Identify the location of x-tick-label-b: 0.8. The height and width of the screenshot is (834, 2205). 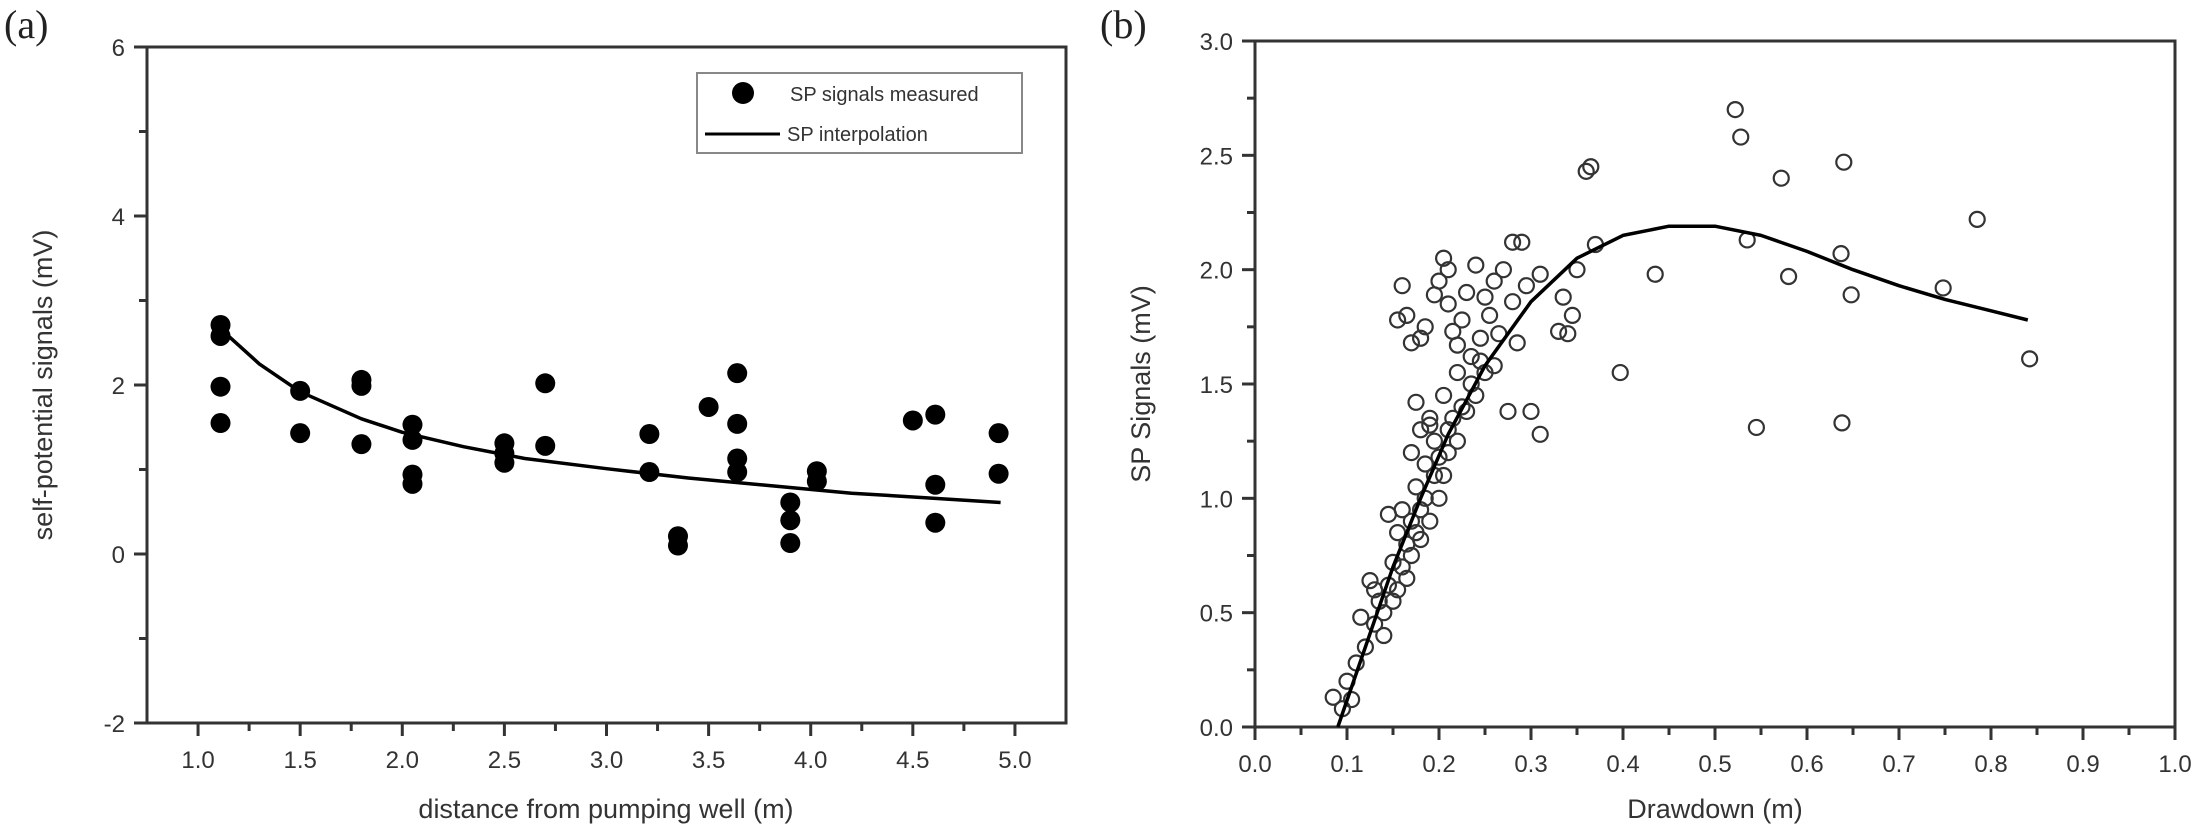
(1990, 764).